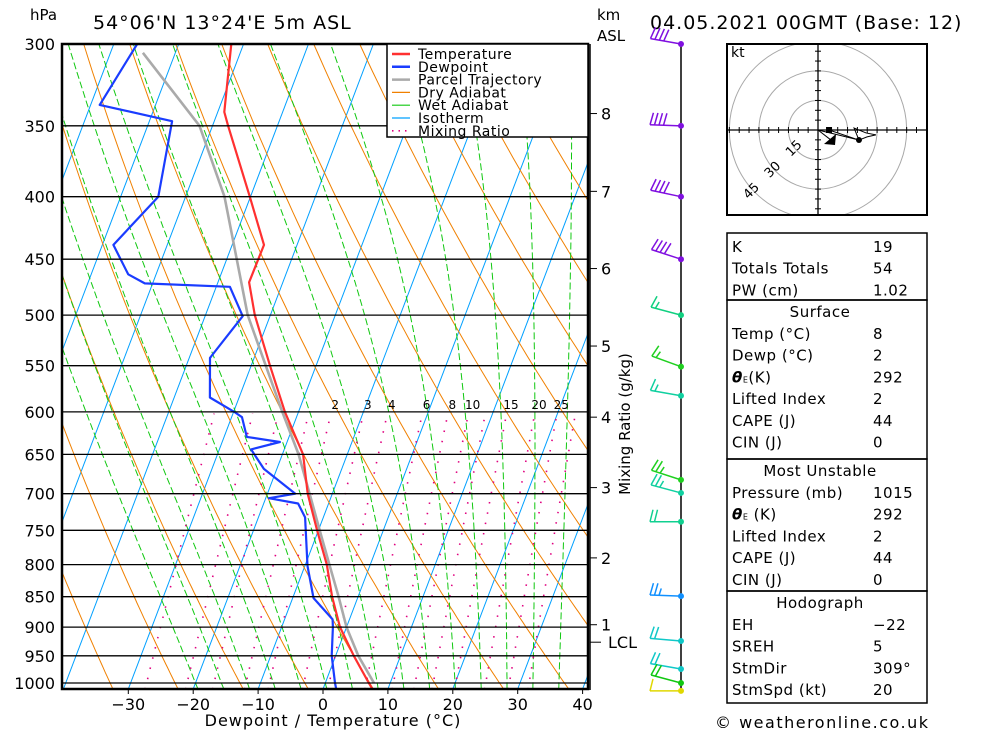 The width and height of the screenshot is (1000, 733). What do you see at coordinates (738, 53) in the screenshot?
I see `hodograph-unit-label: kt` at bounding box center [738, 53].